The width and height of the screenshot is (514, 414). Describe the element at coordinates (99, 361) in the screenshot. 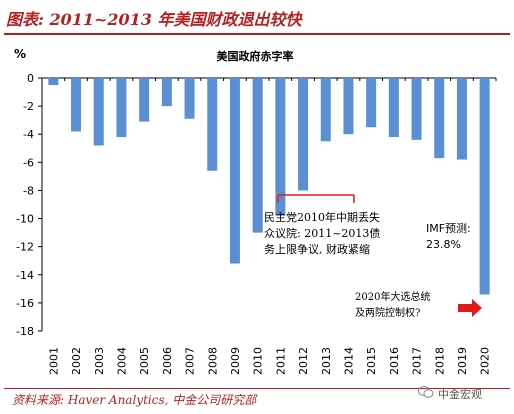

I see `x-tick-label: 2003` at that location.